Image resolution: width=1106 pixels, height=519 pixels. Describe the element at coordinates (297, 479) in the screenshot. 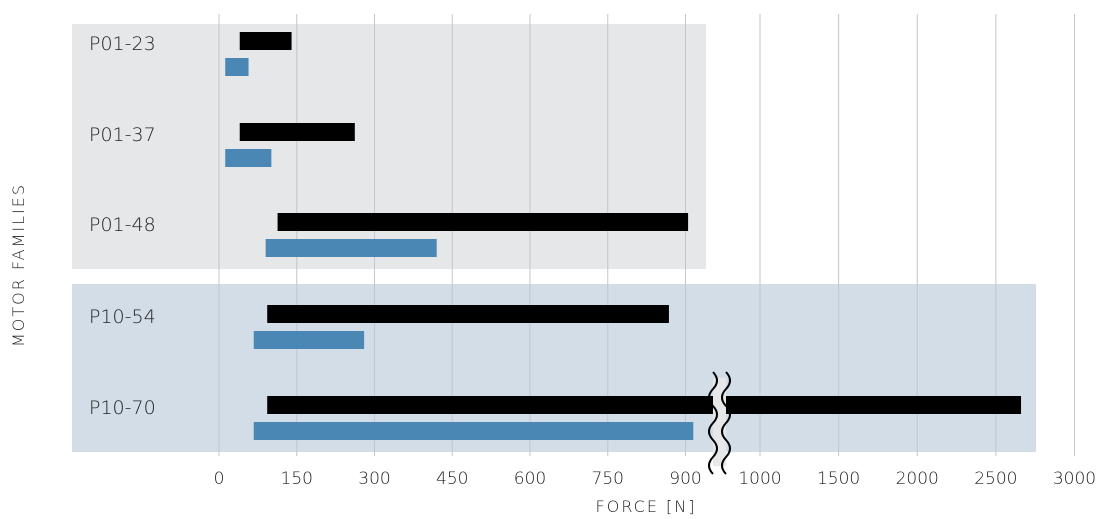

I see `tick-label-150: 150` at that location.